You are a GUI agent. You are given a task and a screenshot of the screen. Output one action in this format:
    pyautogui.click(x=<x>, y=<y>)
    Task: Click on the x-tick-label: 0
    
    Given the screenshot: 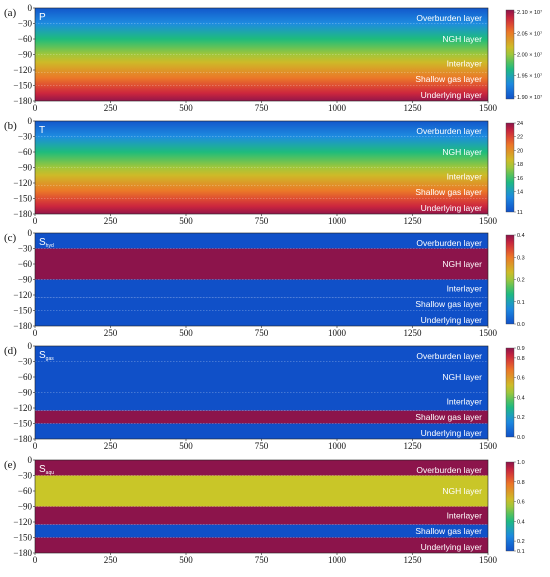 What is the action you would take?
    pyautogui.click(x=35, y=560)
    